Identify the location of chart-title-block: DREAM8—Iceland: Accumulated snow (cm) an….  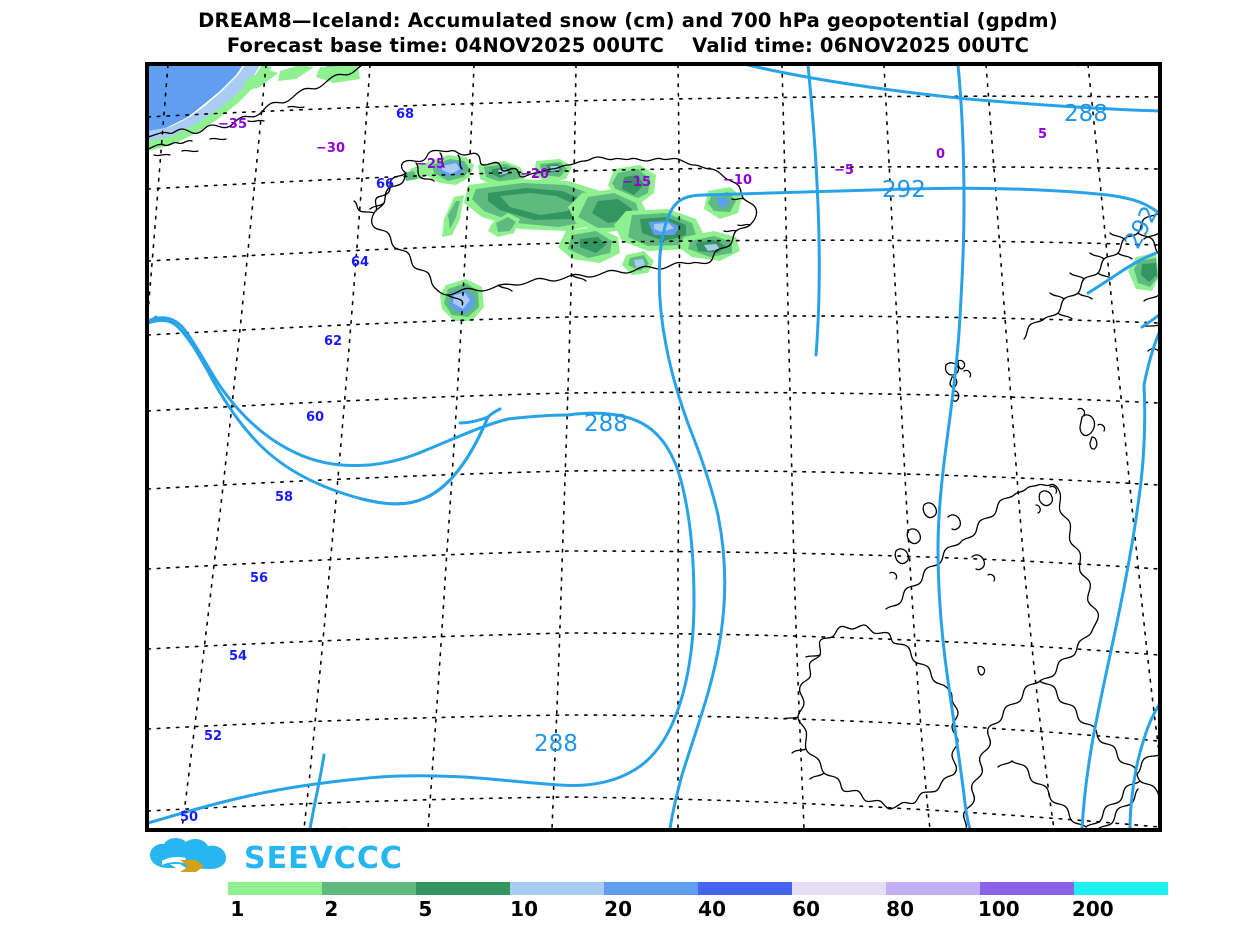
(628, 33).